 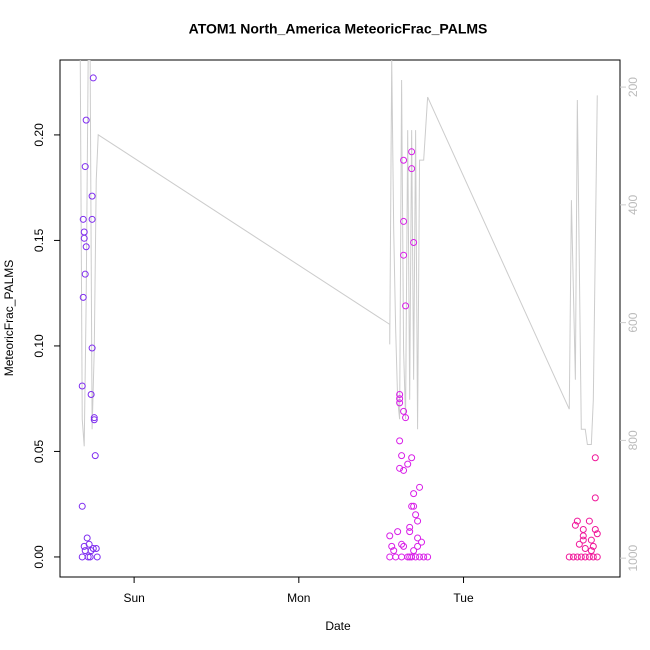 What do you see at coordinates (633, 87) in the screenshot?
I see `y2-tick-label: 200` at bounding box center [633, 87].